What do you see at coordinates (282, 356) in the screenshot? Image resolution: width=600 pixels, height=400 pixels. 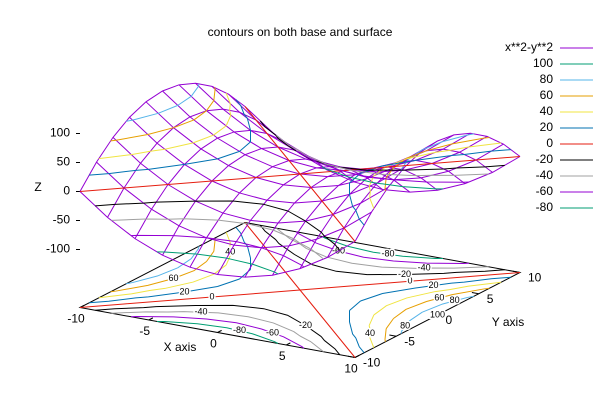 I see `x-tick-label: 5` at bounding box center [282, 356].